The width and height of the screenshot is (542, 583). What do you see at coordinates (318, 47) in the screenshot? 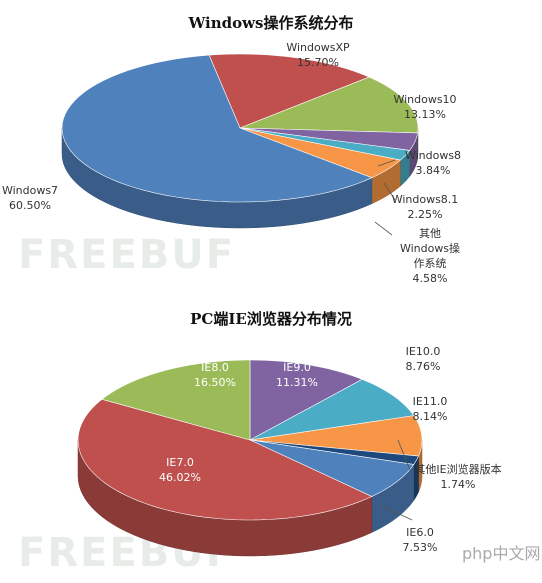
I see `label-name: WindowsXP` at bounding box center [318, 47].